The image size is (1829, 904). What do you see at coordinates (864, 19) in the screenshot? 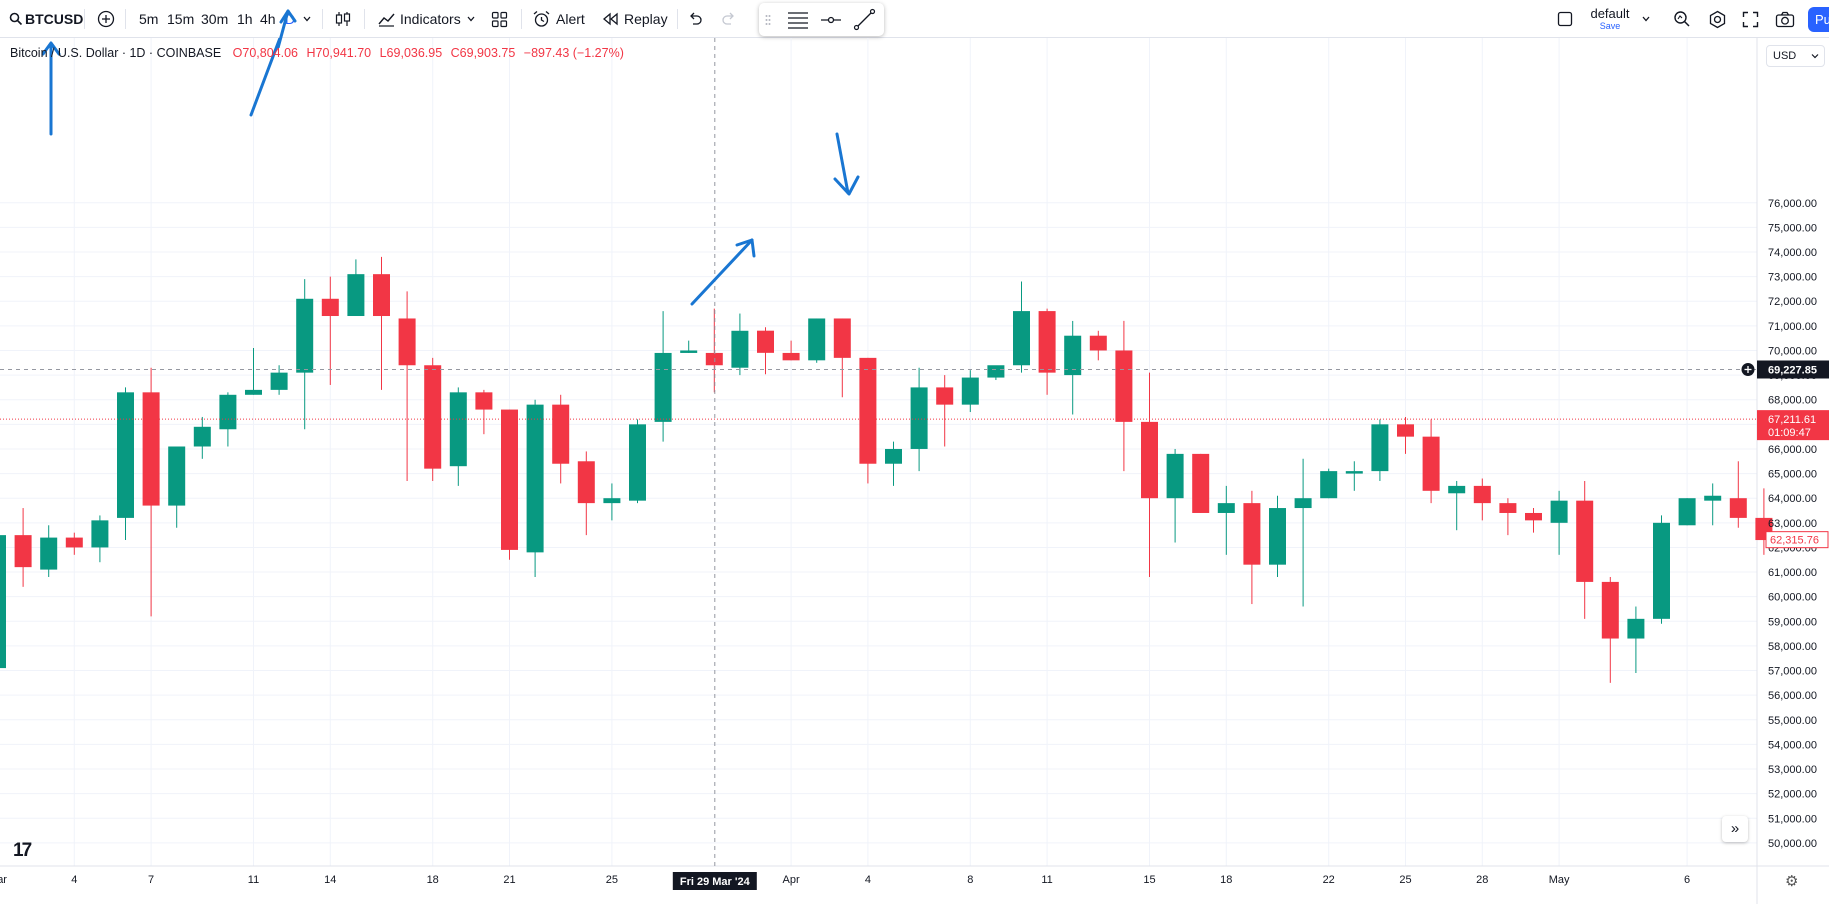
I see `trend-line-icon` at bounding box center [864, 19].